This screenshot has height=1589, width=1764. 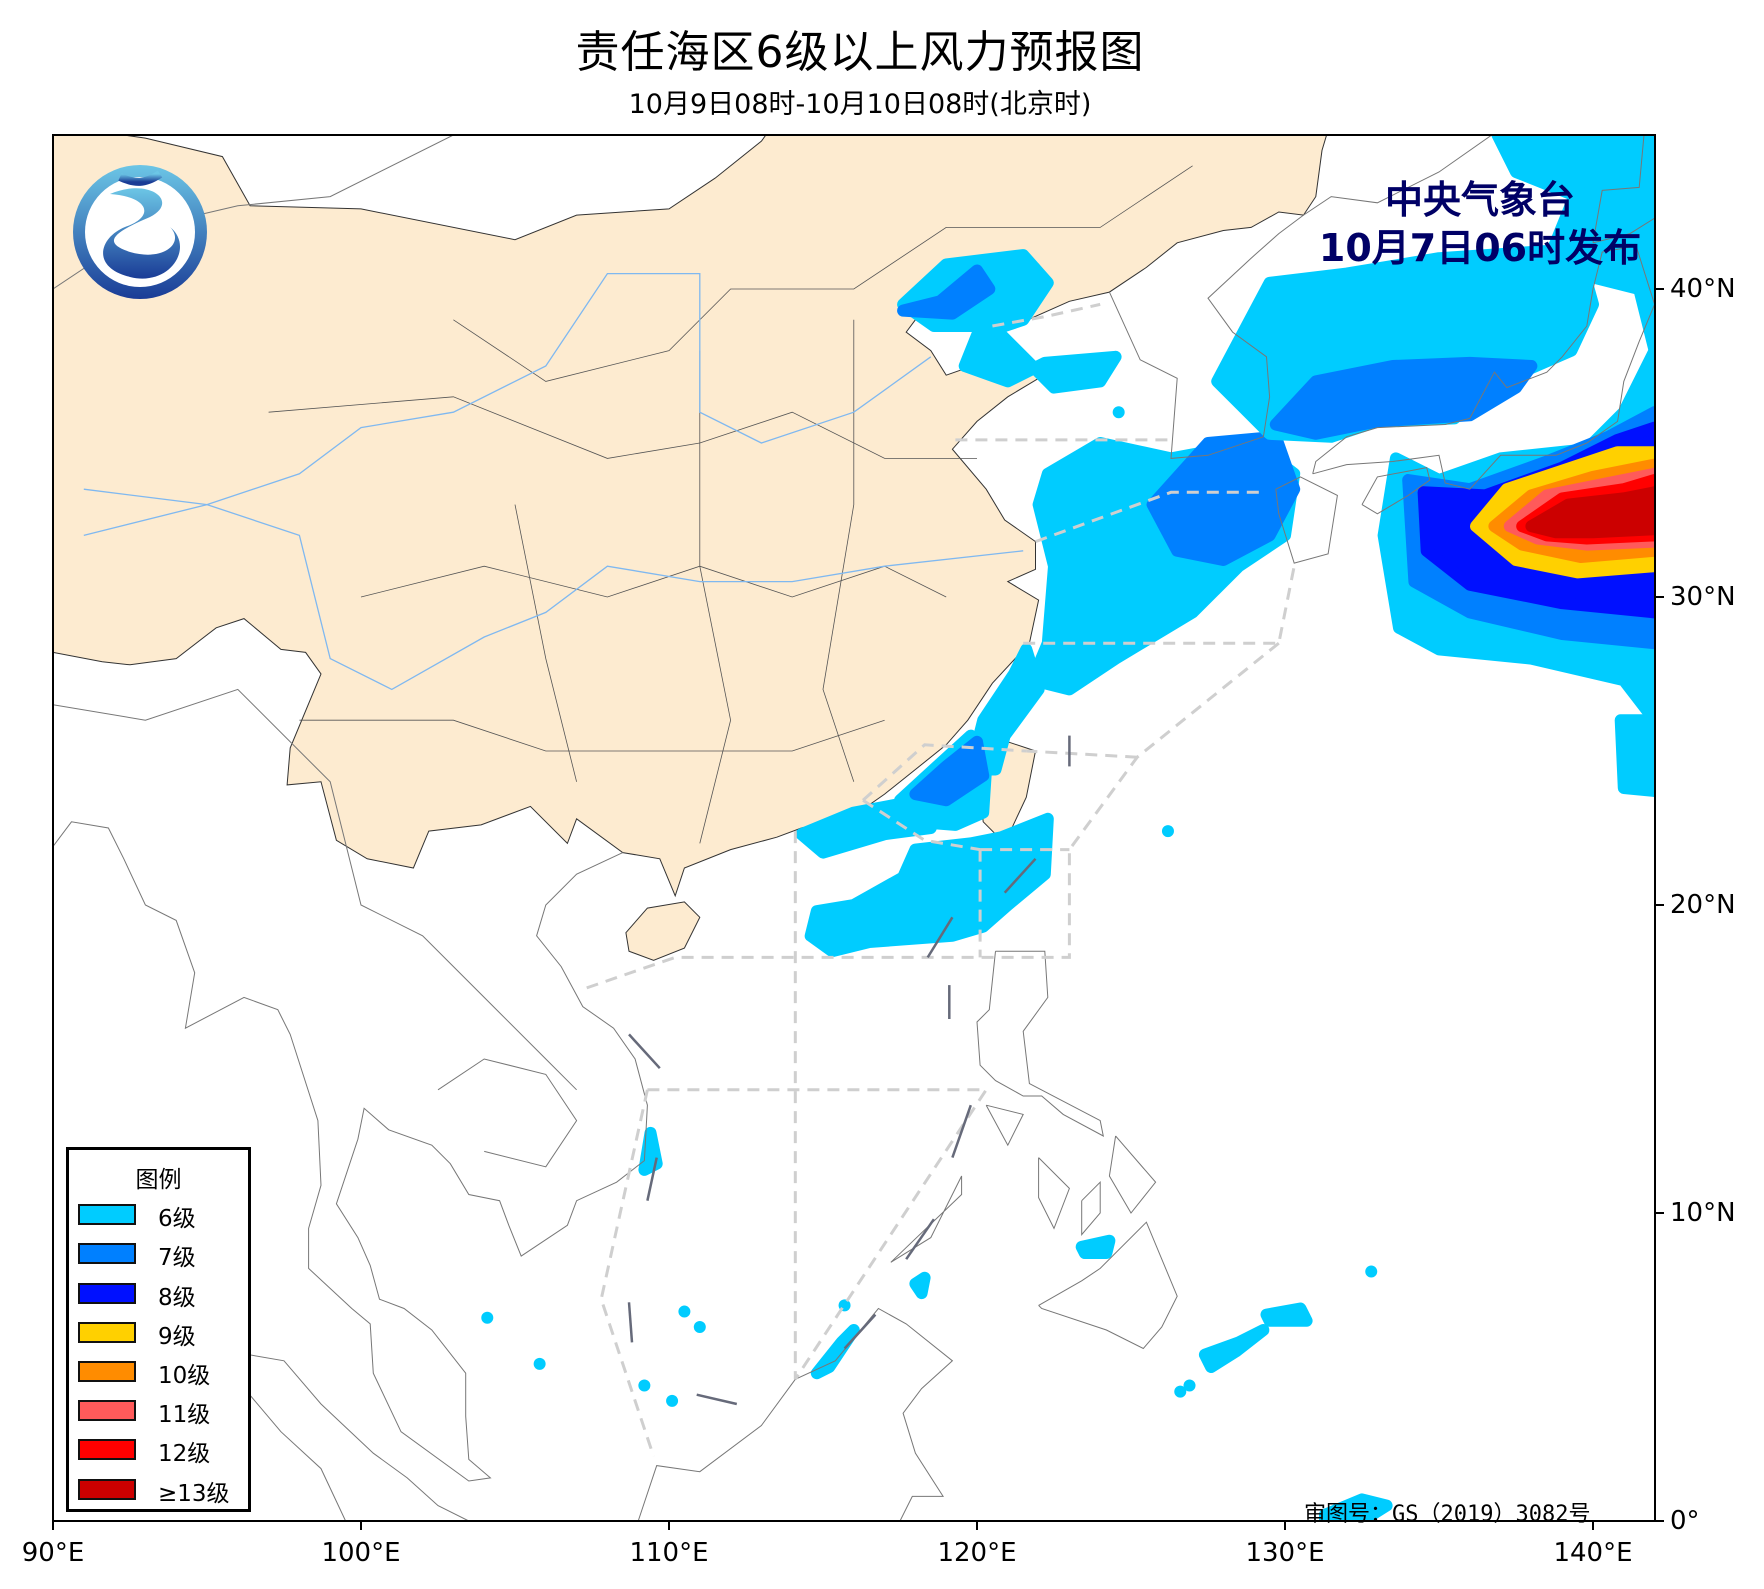 What do you see at coordinates (184, 1415) in the screenshot?
I see `legend-label: 11级` at bounding box center [184, 1415].